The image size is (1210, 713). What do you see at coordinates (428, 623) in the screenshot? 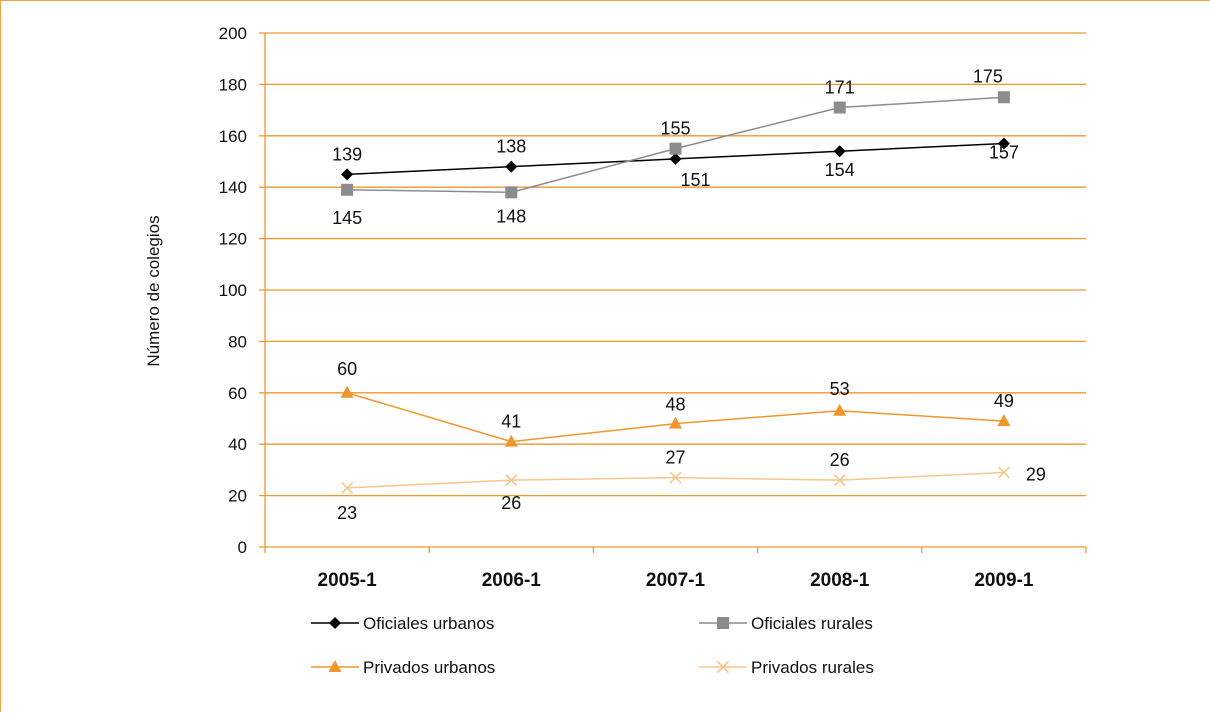
I see `legend-label: Oficiales urbanos` at bounding box center [428, 623].